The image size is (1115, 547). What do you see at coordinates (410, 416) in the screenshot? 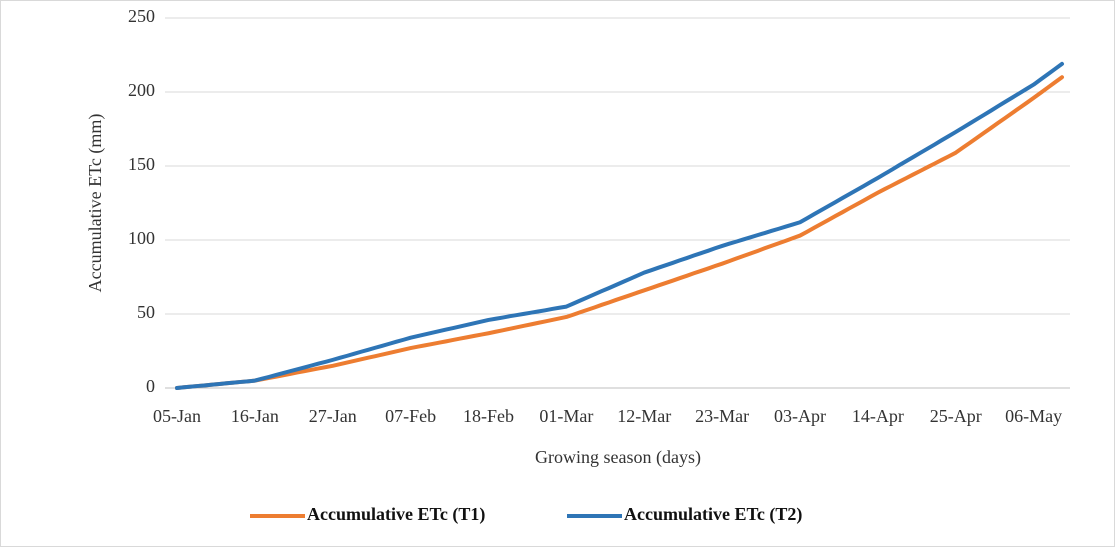
I see `x-tick-label: 07-Feb` at bounding box center [410, 416].